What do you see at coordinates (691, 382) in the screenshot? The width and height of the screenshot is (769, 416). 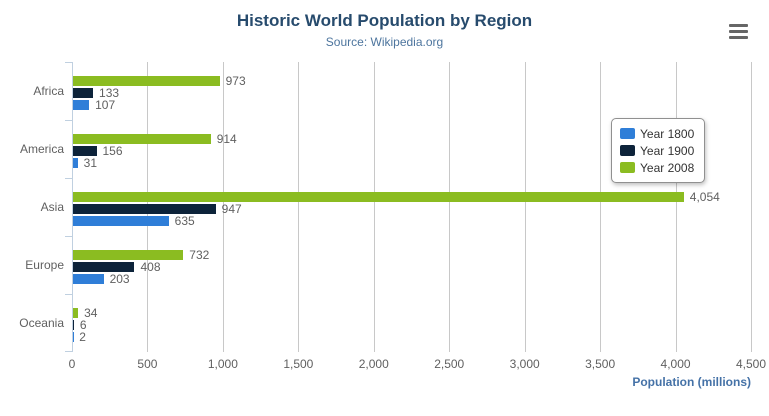 I see `x-axis-title: Population (millions)` at bounding box center [691, 382].